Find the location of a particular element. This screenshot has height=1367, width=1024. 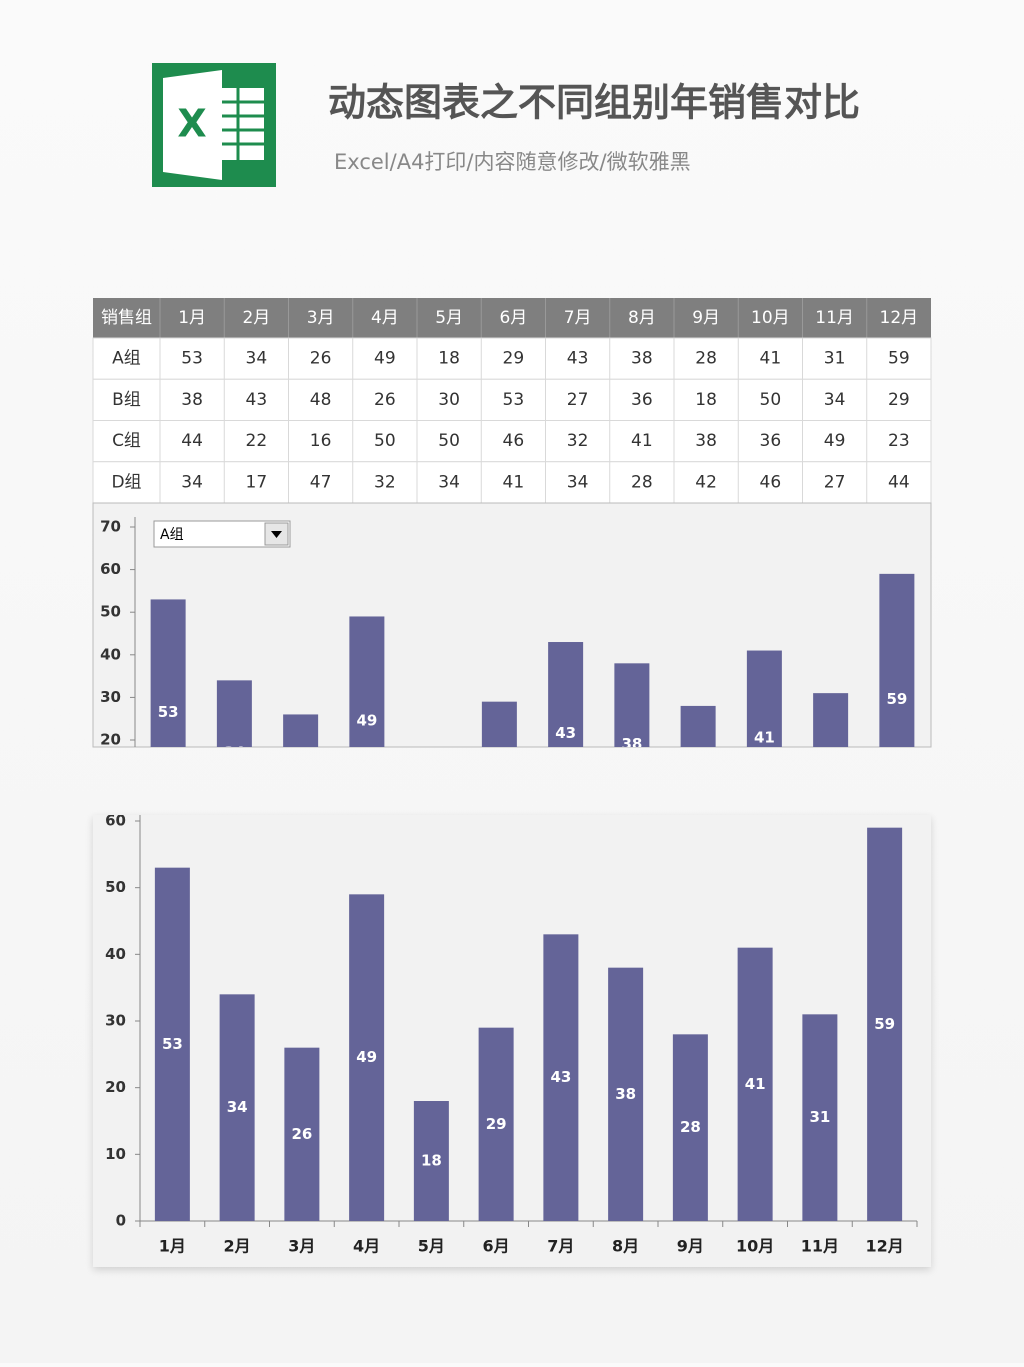

table-header-cell: 12月 is located at coordinates (899, 318).